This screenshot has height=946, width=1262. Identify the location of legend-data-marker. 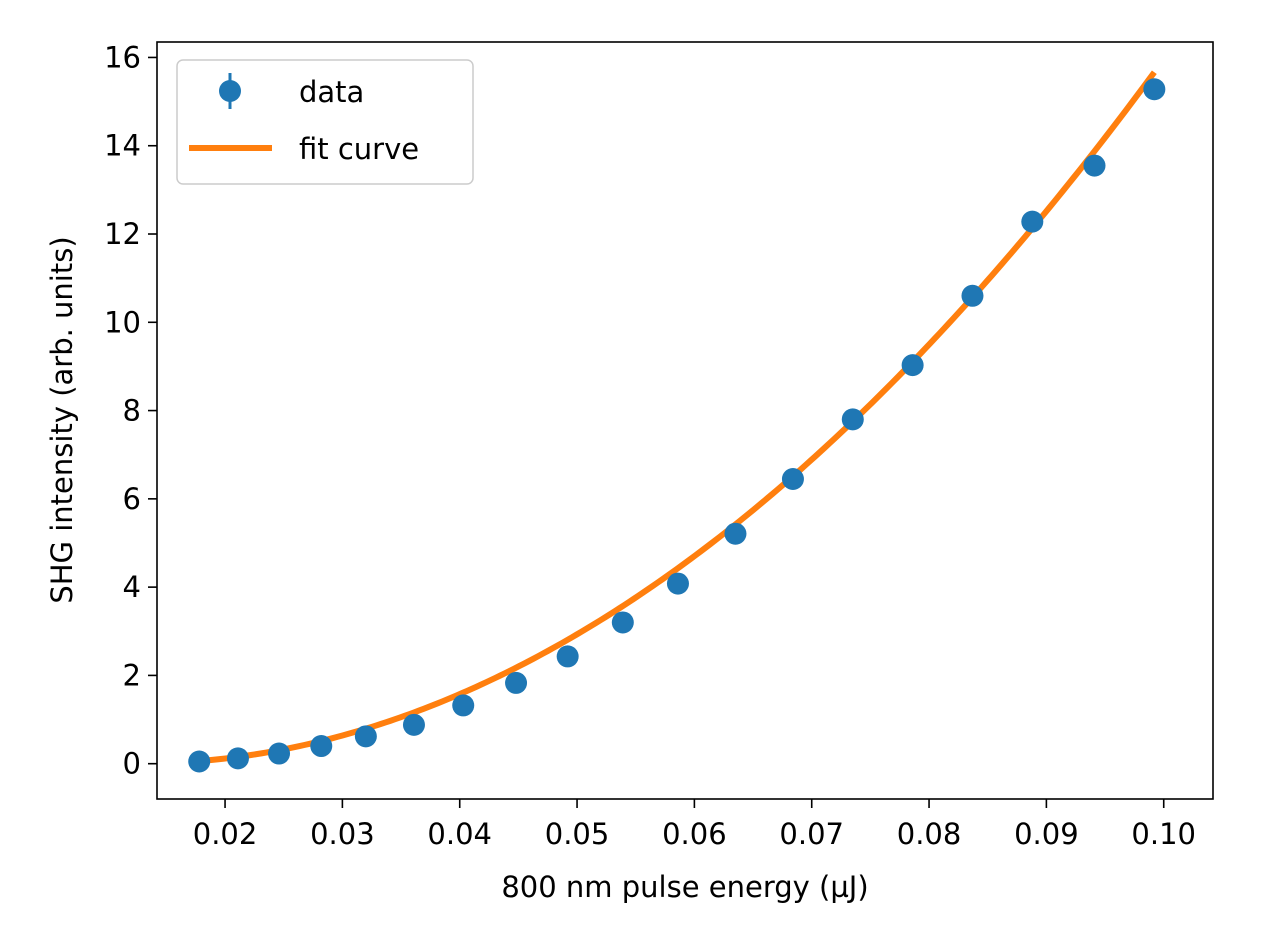
(230, 91).